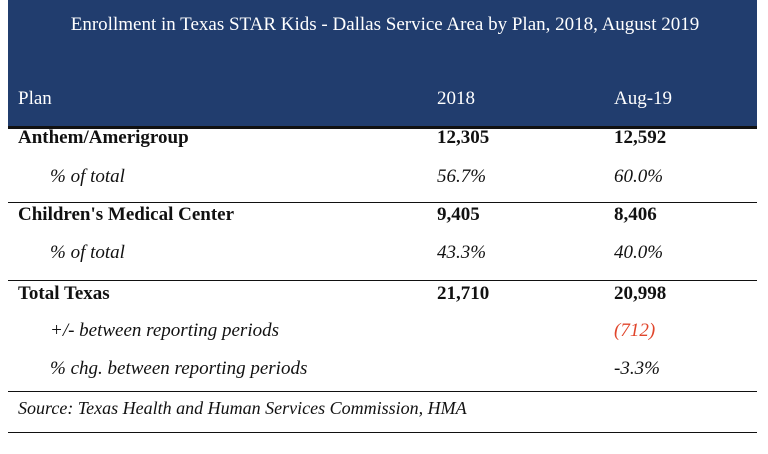 This screenshot has height=454, width=768. What do you see at coordinates (635, 214) in the screenshot?
I see `cell-aug19: 8,406` at bounding box center [635, 214].